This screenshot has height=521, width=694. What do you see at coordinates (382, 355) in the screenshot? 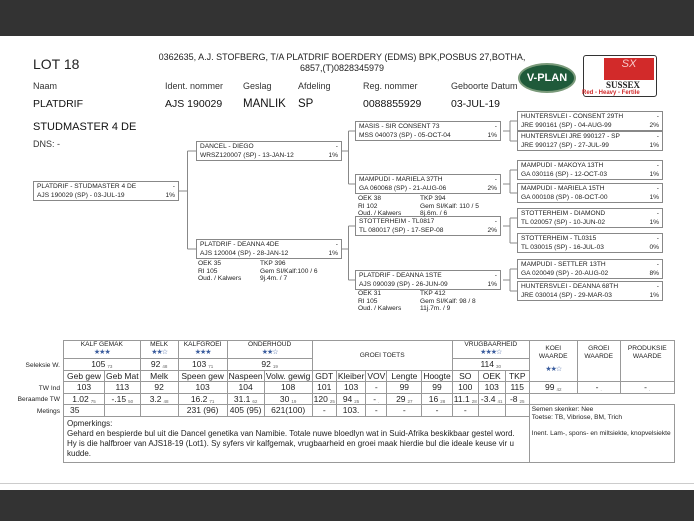
I see `group-header: GROEI TOETS` at bounding box center [382, 355].